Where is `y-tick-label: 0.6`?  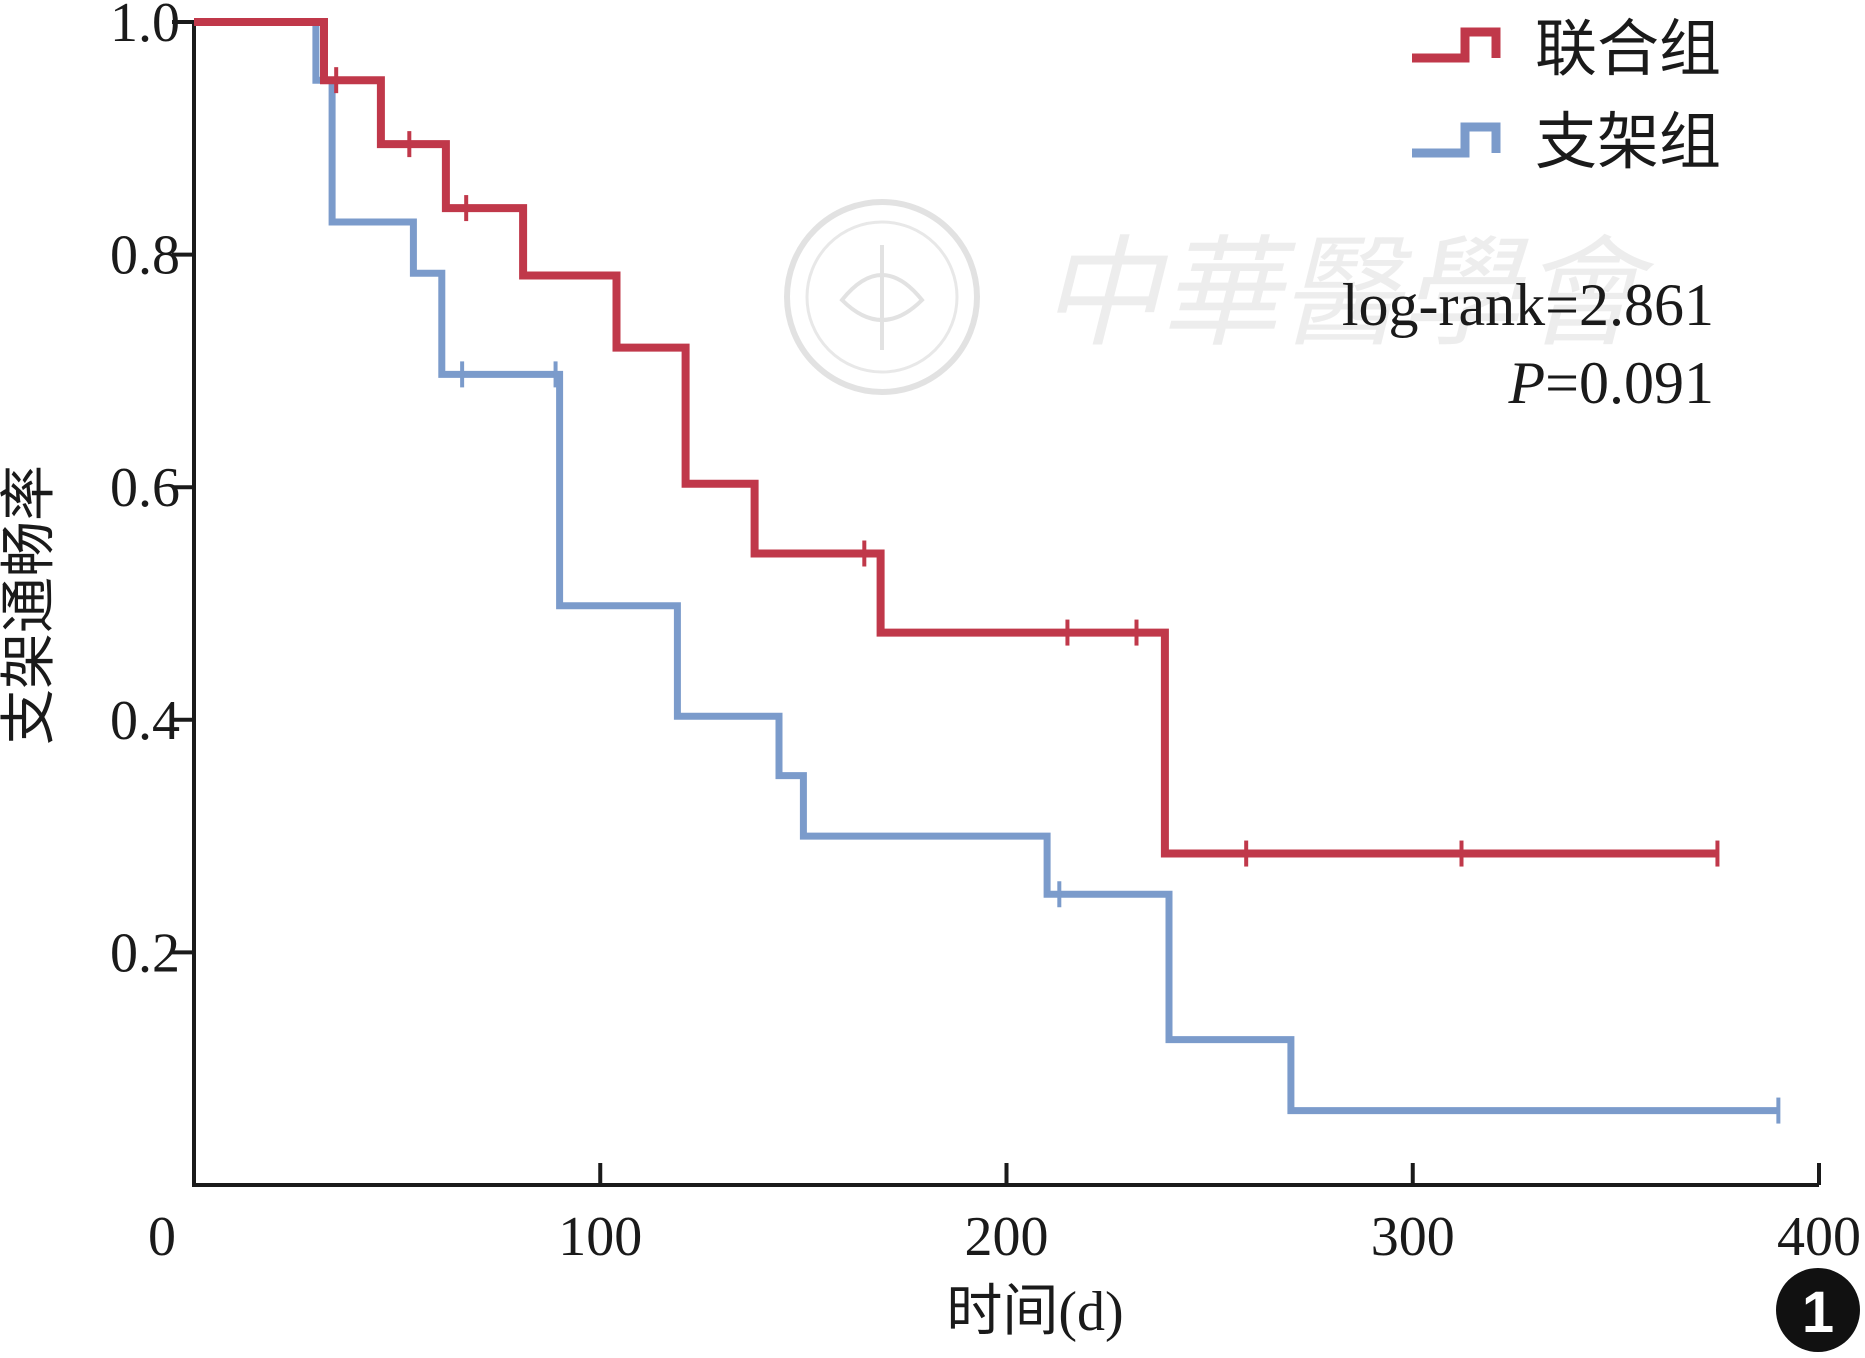 y-tick-label: 0.6 is located at coordinates (145, 488).